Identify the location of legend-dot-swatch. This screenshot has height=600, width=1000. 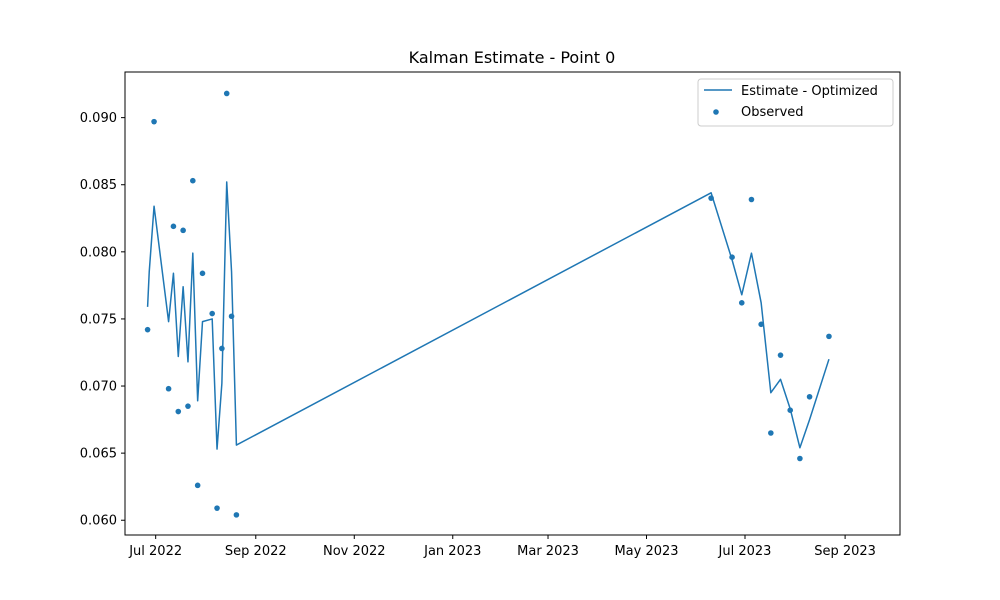
(716, 112).